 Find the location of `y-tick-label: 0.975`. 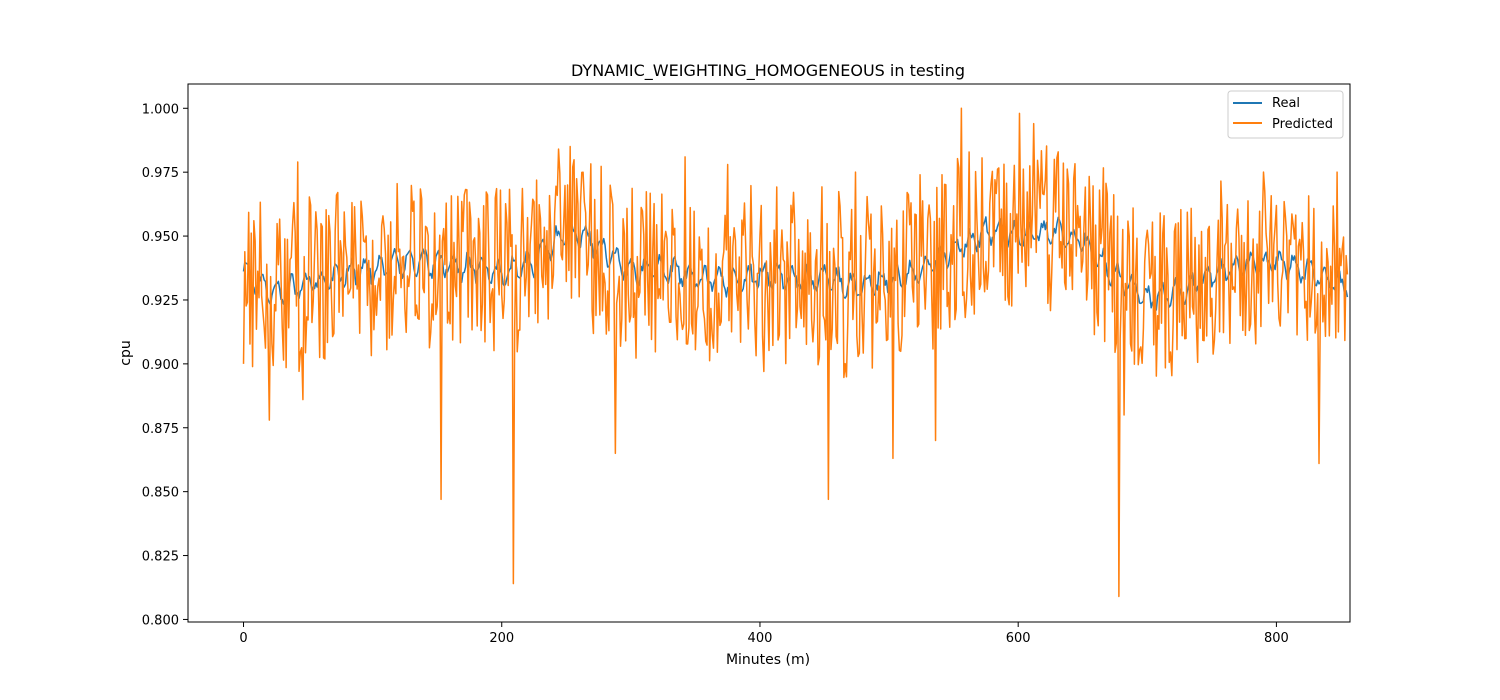

y-tick-label: 0.975 is located at coordinates (160, 173).